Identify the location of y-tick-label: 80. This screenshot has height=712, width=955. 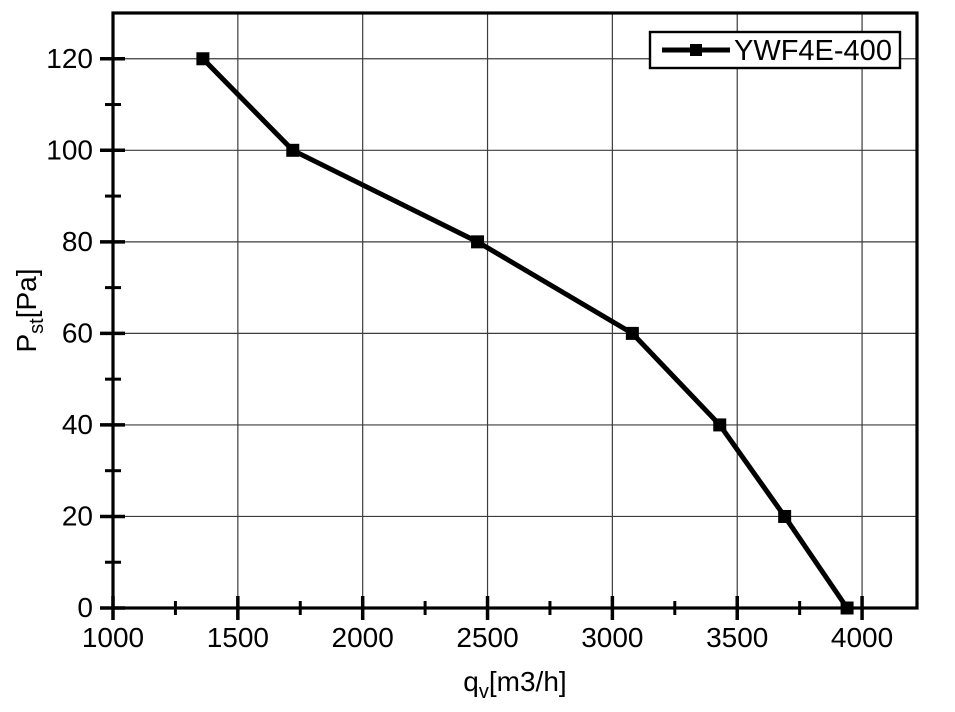
(77, 241).